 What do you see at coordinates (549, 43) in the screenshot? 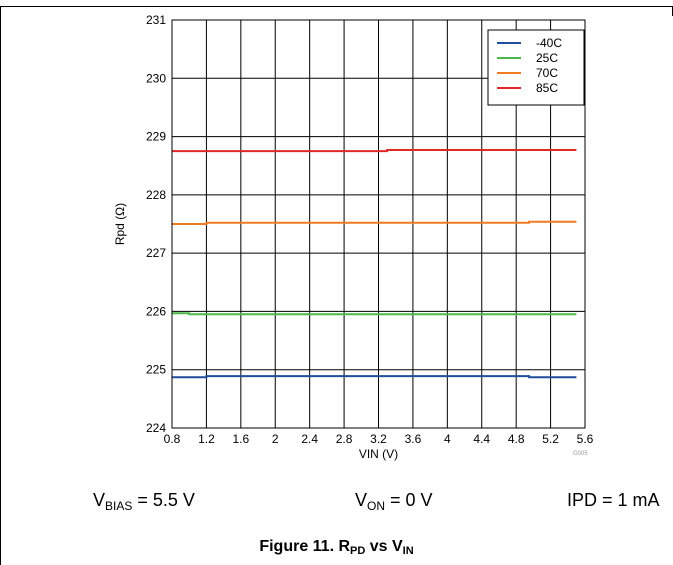
I see `legend-label: -40C` at bounding box center [549, 43].